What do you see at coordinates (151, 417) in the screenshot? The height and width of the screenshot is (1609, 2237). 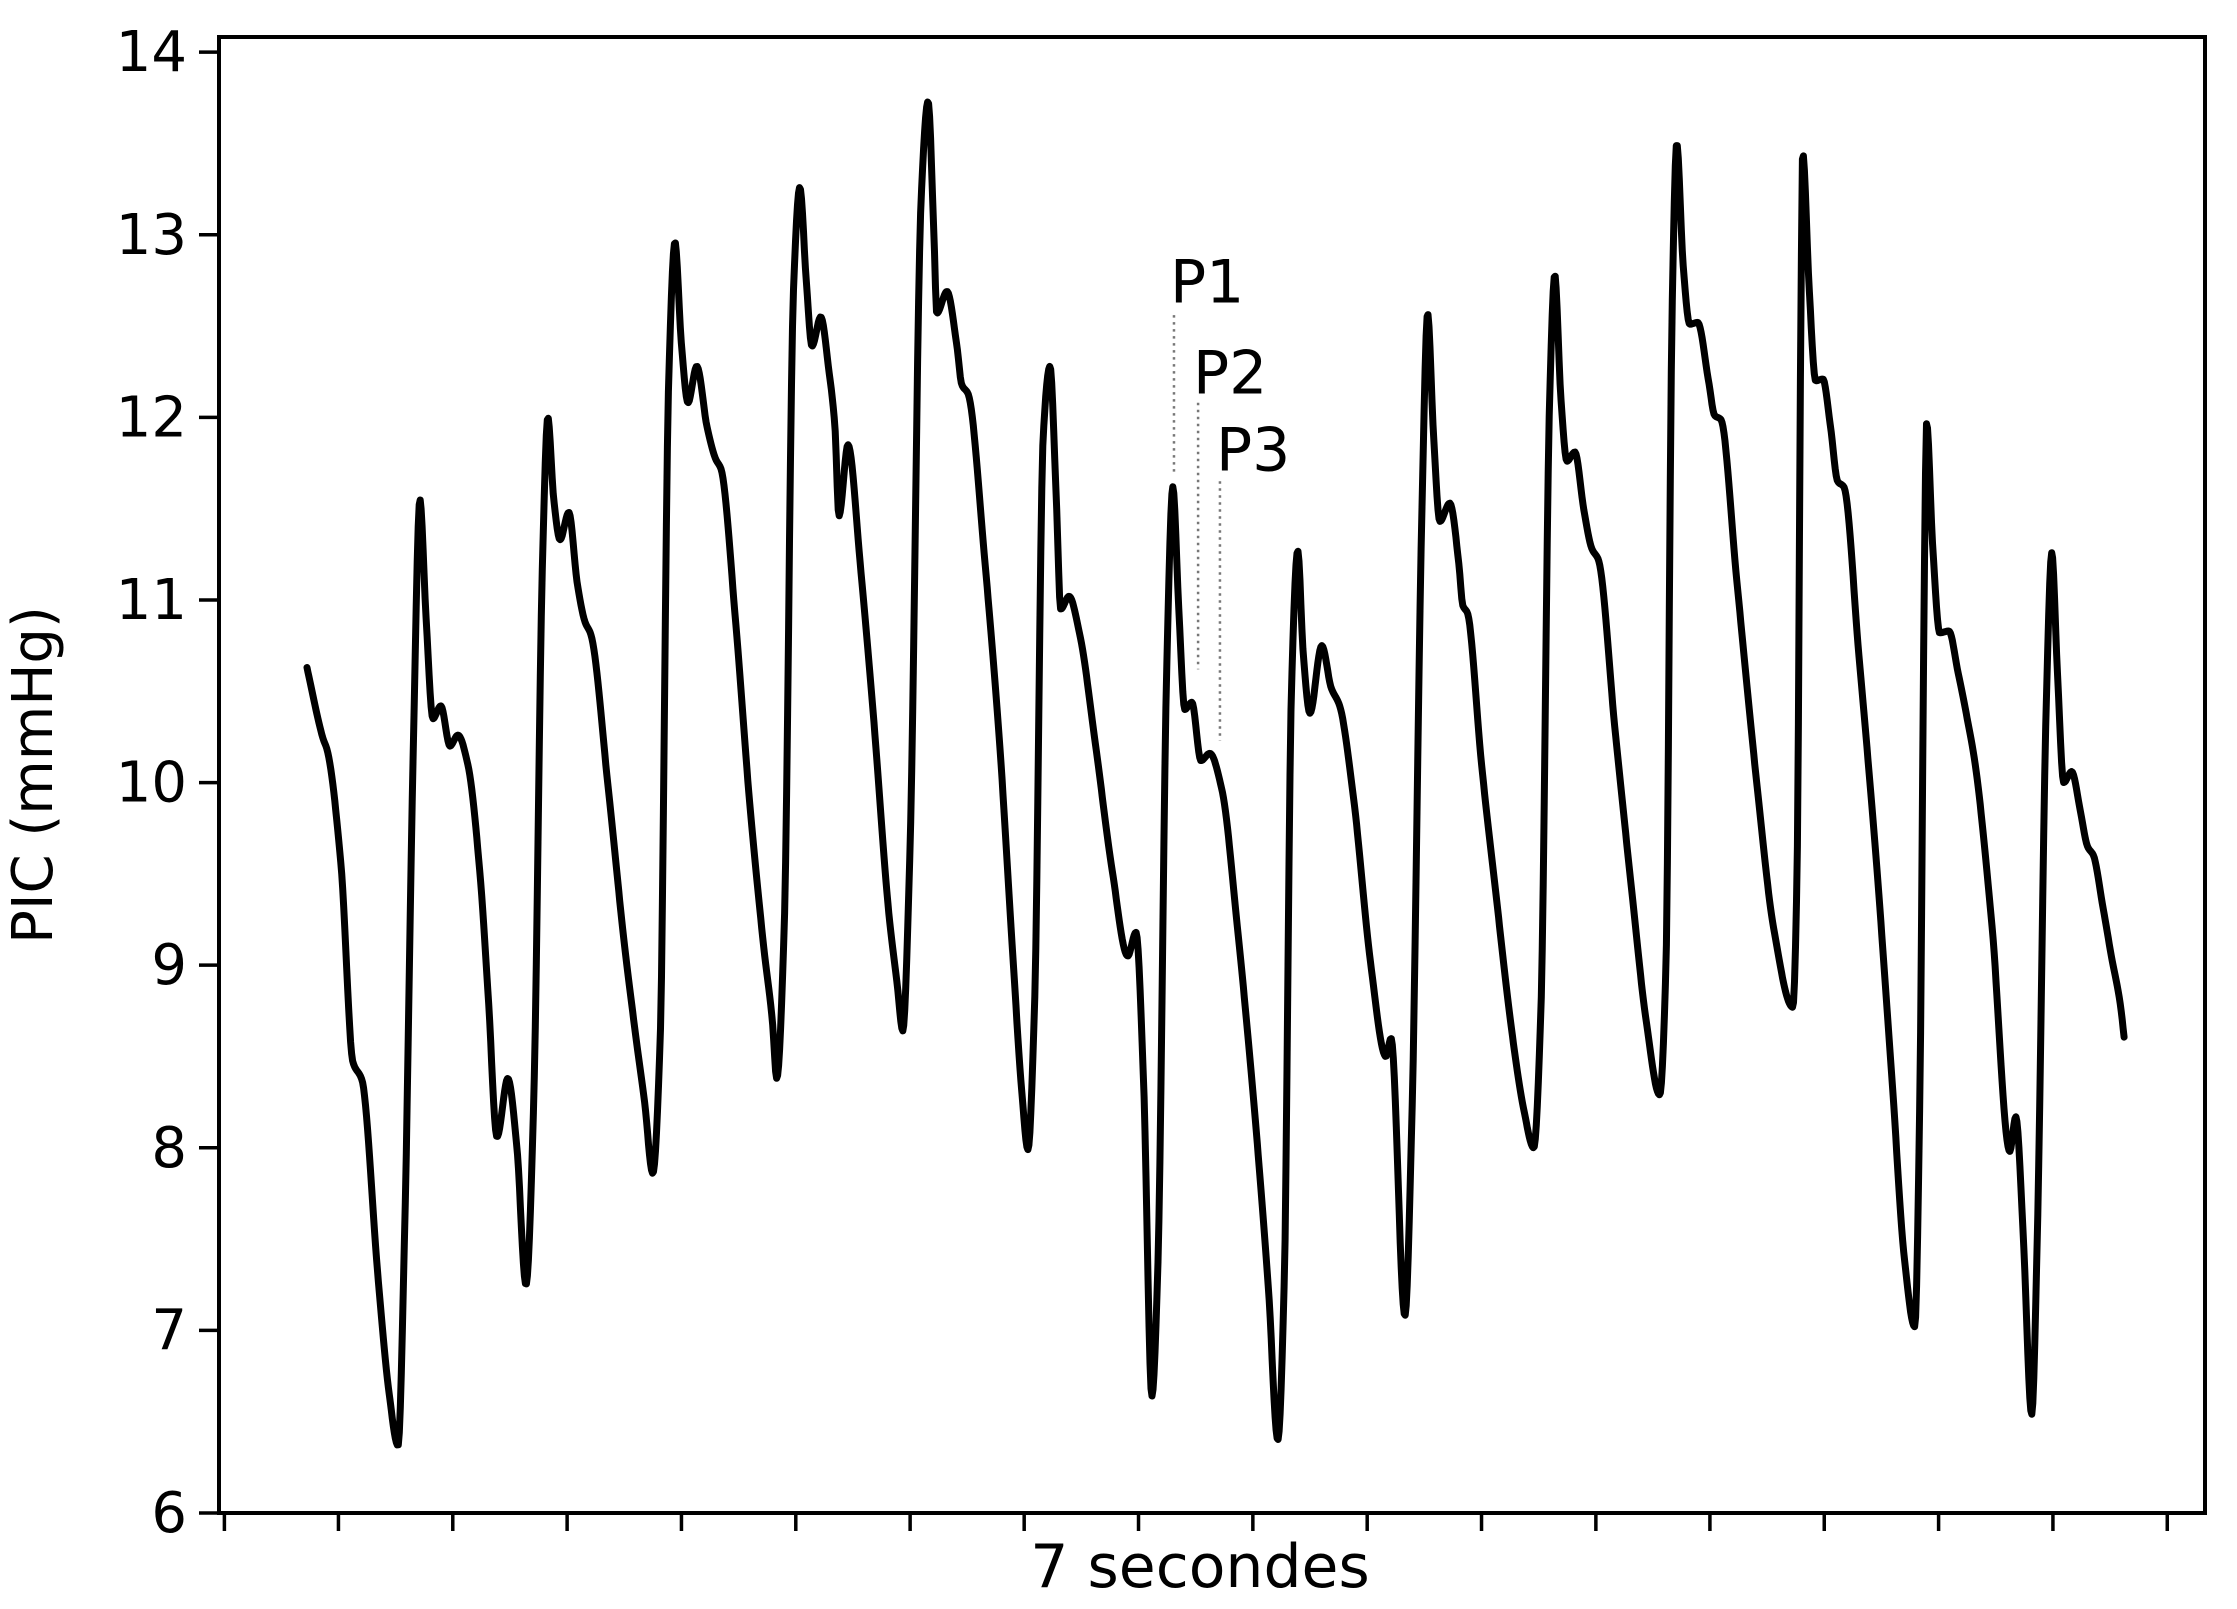 I see `y-tick-label: 12` at bounding box center [151, 417].